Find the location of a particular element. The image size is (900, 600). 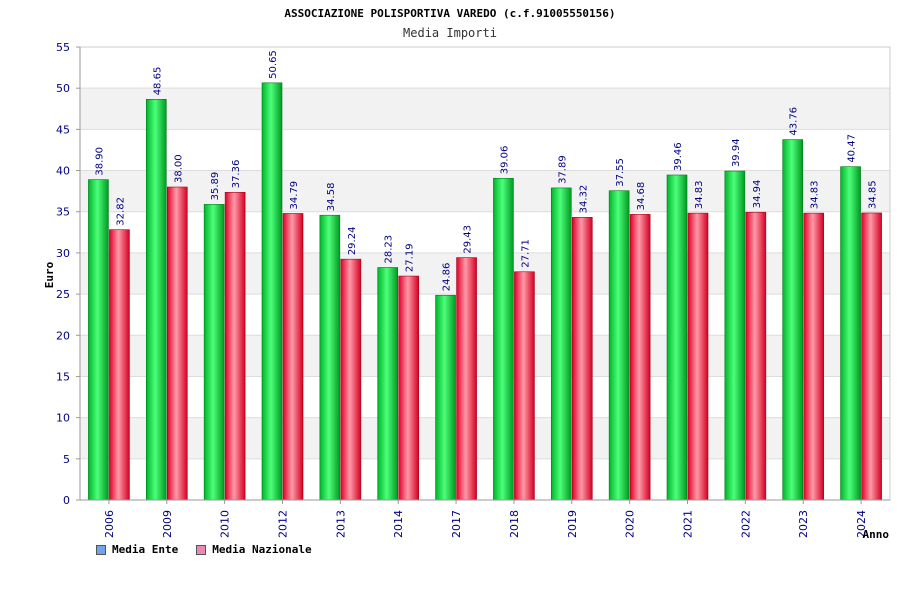

x-tick-label: 2009 is located at coordinates (167, 524).